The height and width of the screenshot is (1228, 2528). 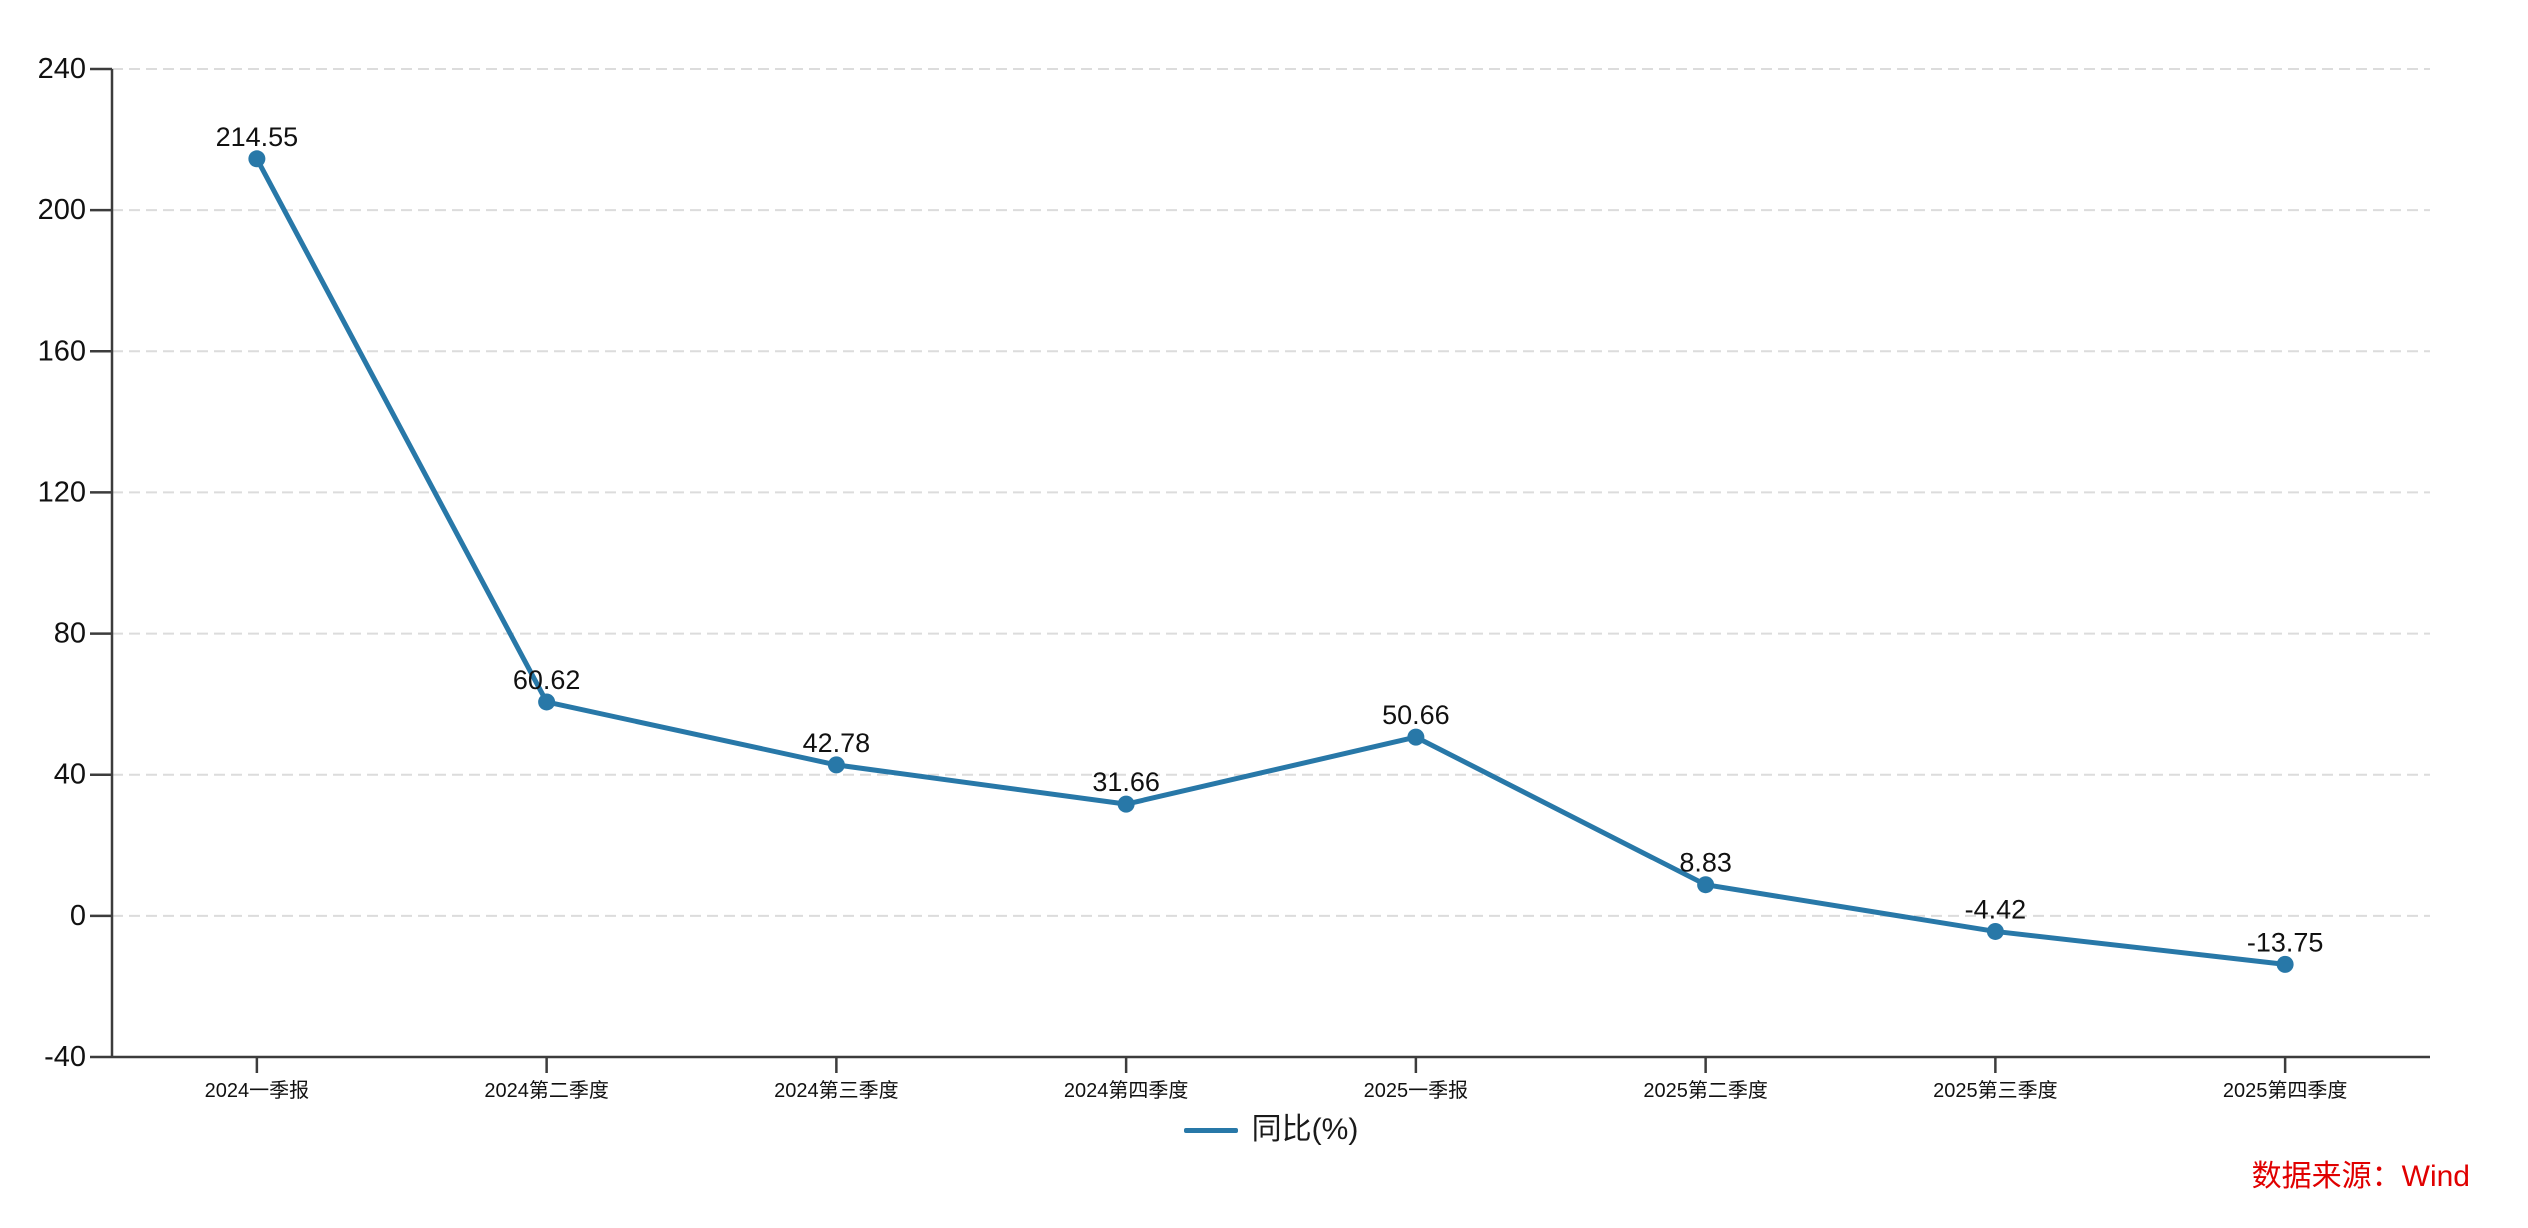 What do you see at coordinates (70, 775) in the screenshot?
I see `y-tick-label: 40` at bounding box center [70, 775].